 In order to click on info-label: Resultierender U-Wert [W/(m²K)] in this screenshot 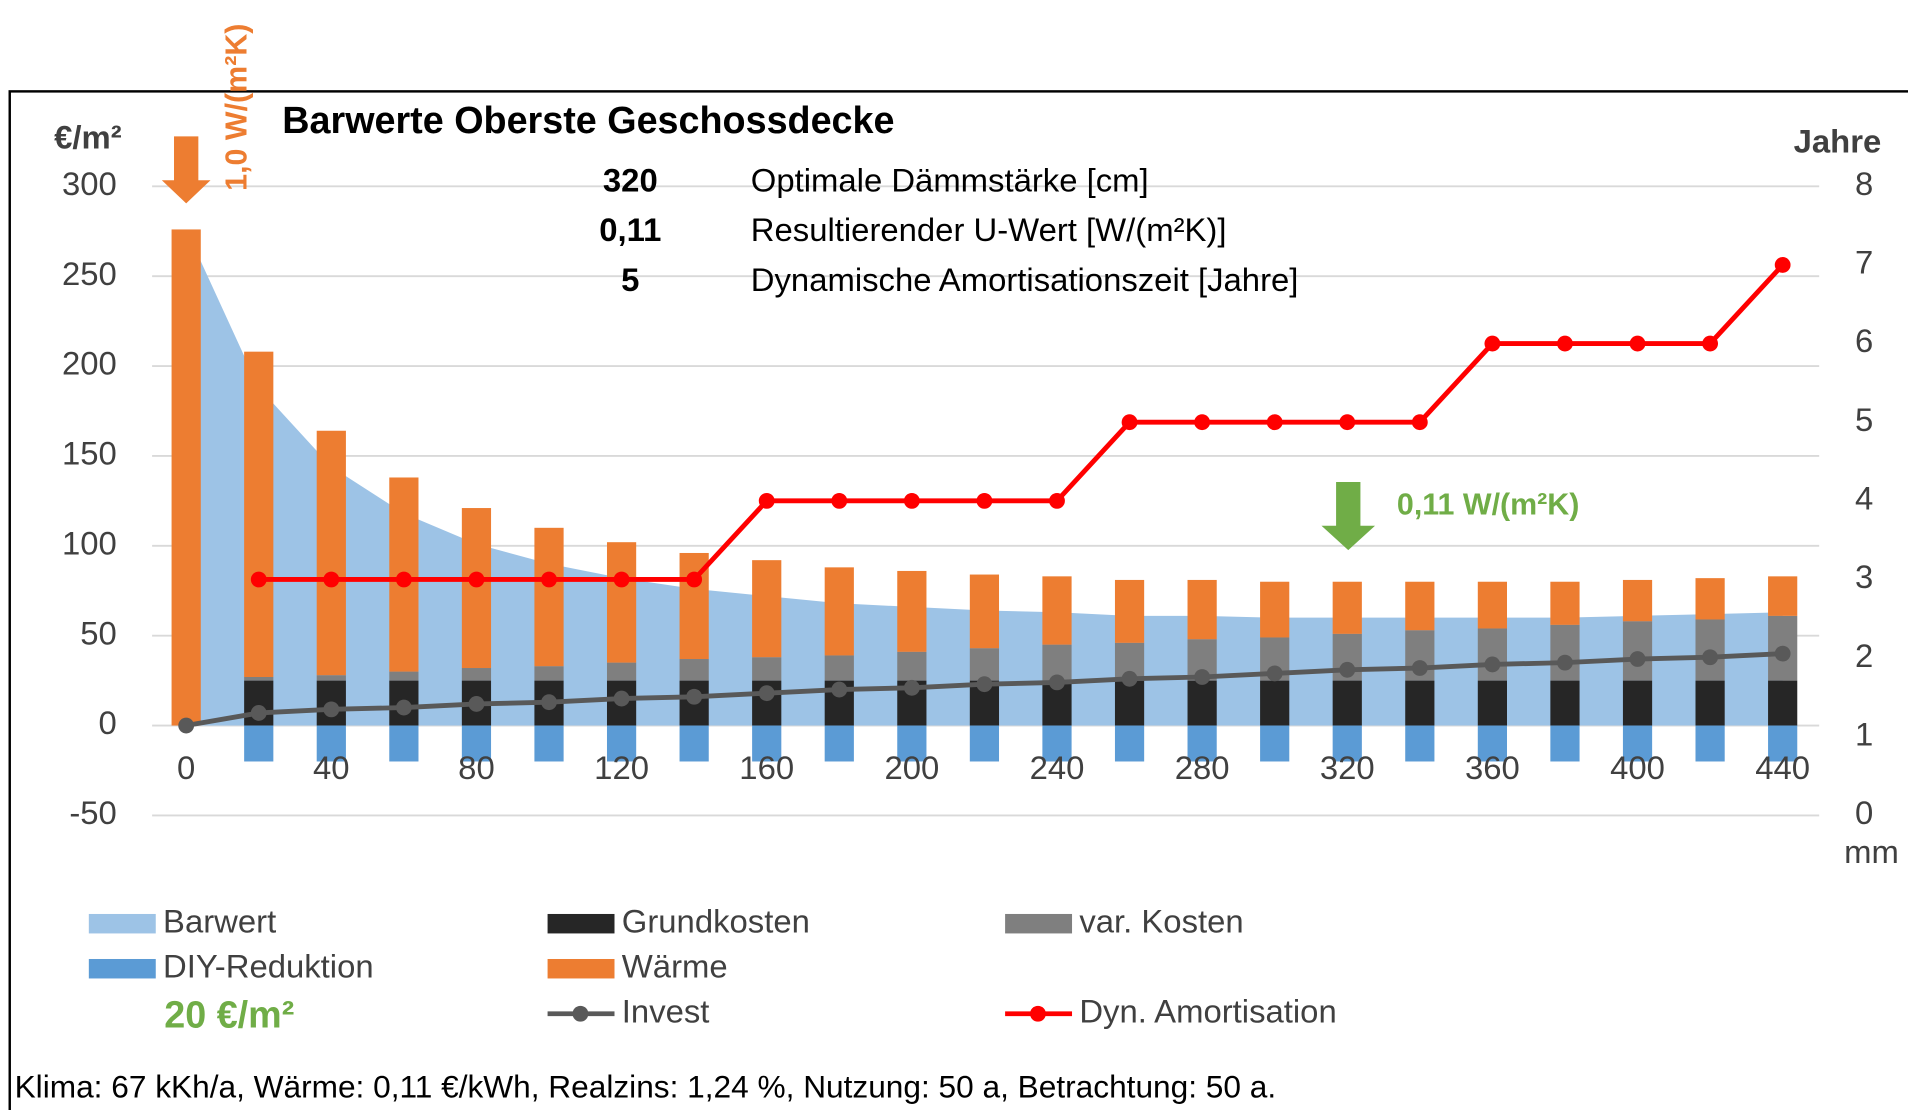, I will do `click(989, 229)`.